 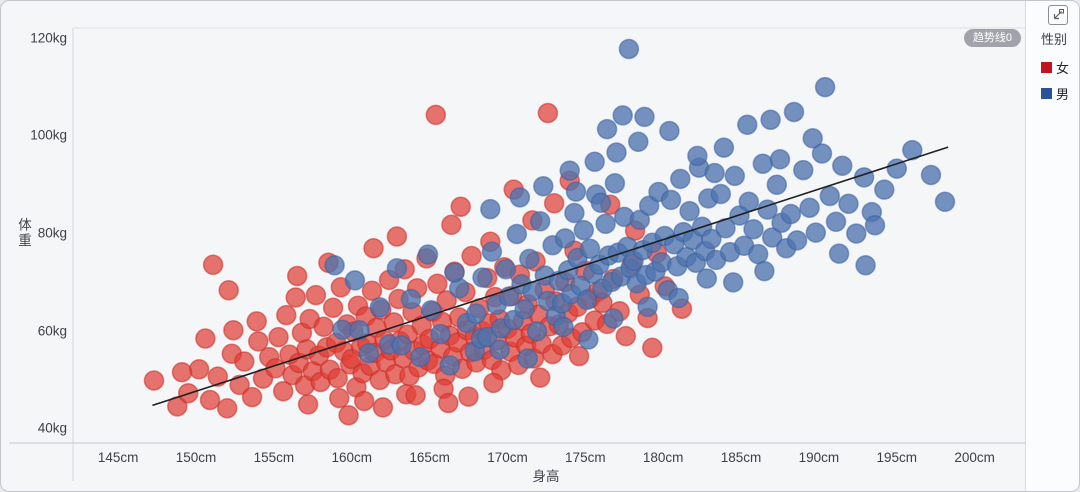 What do you see at coordinates (1060, 67) in the screenshot?
I see `legend-item-female: 女` at bounding box center [1060, 67].